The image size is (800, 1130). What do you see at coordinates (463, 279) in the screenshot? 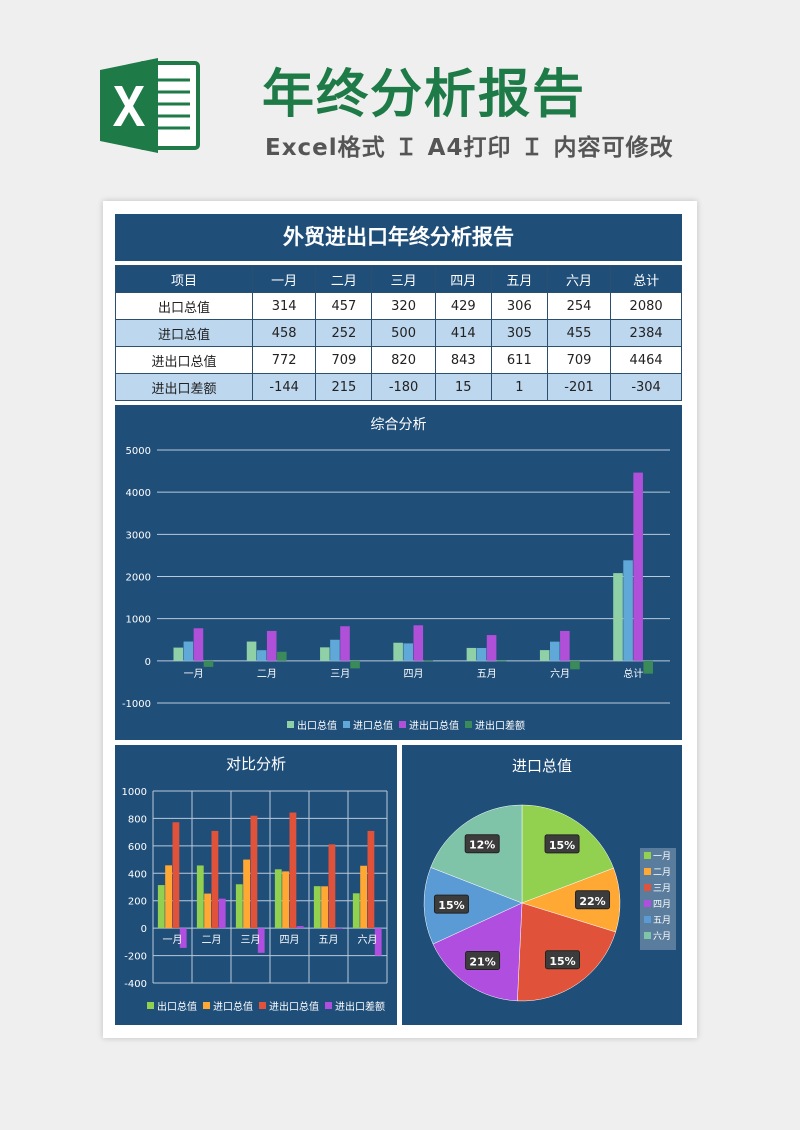
I see `table-header-cell: 四月` at bounding box center [463, 279].